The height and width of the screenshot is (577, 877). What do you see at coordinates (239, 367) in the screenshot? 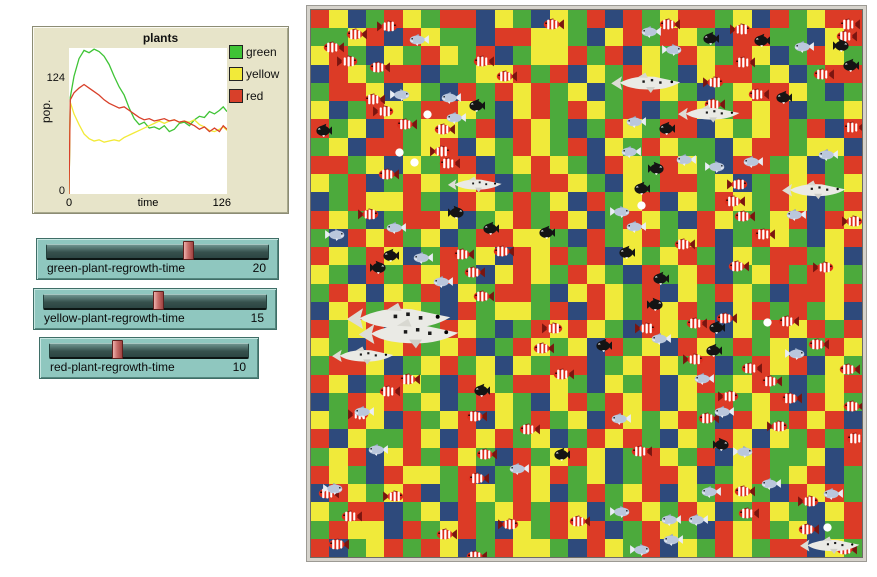
I see `slider-value: 10` at bounding box center [239, 367].